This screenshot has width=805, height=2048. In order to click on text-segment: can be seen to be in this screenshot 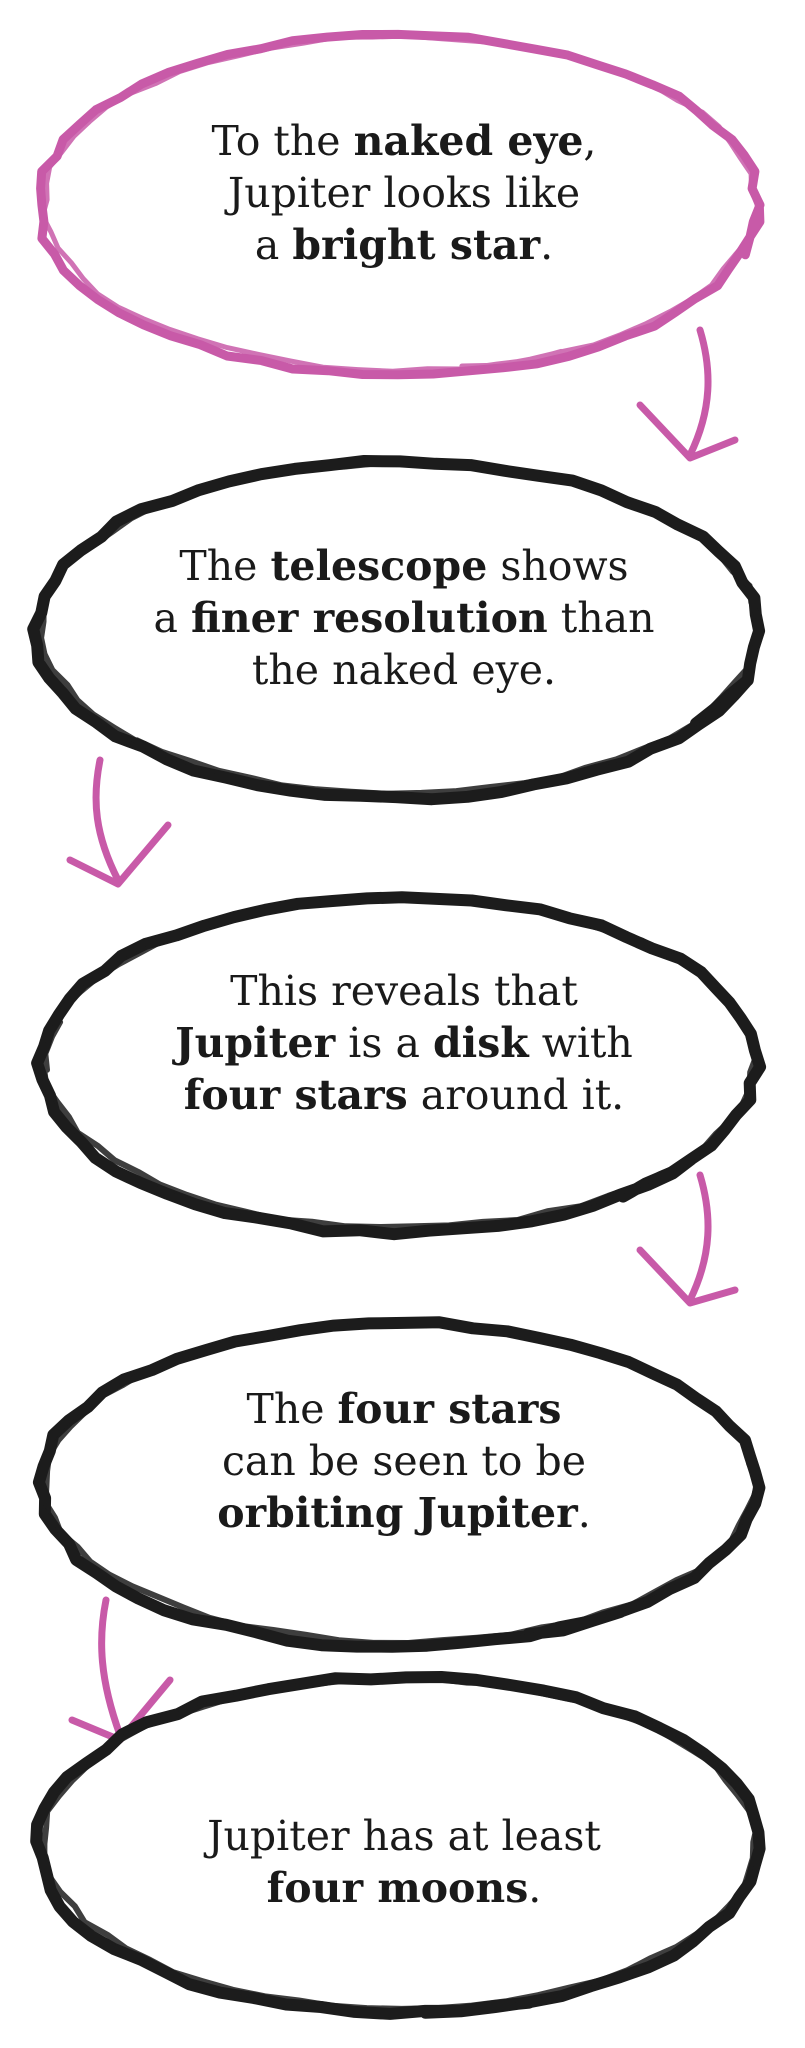, I will do `click(404, 1461)`.